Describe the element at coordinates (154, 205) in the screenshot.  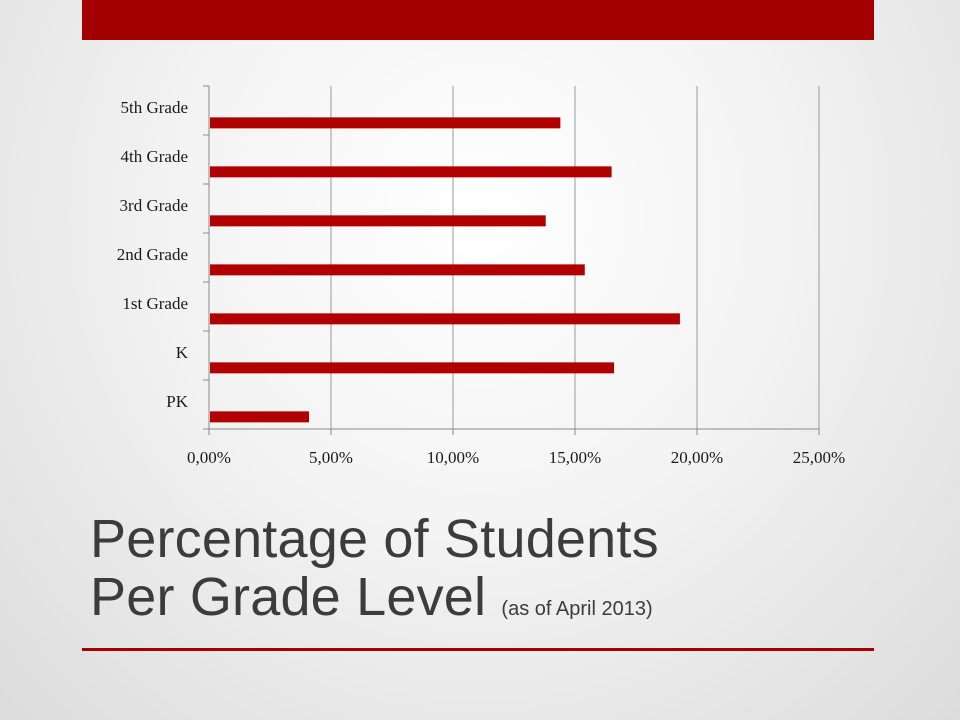
I see `category-label: 3rd Grade` at that location.